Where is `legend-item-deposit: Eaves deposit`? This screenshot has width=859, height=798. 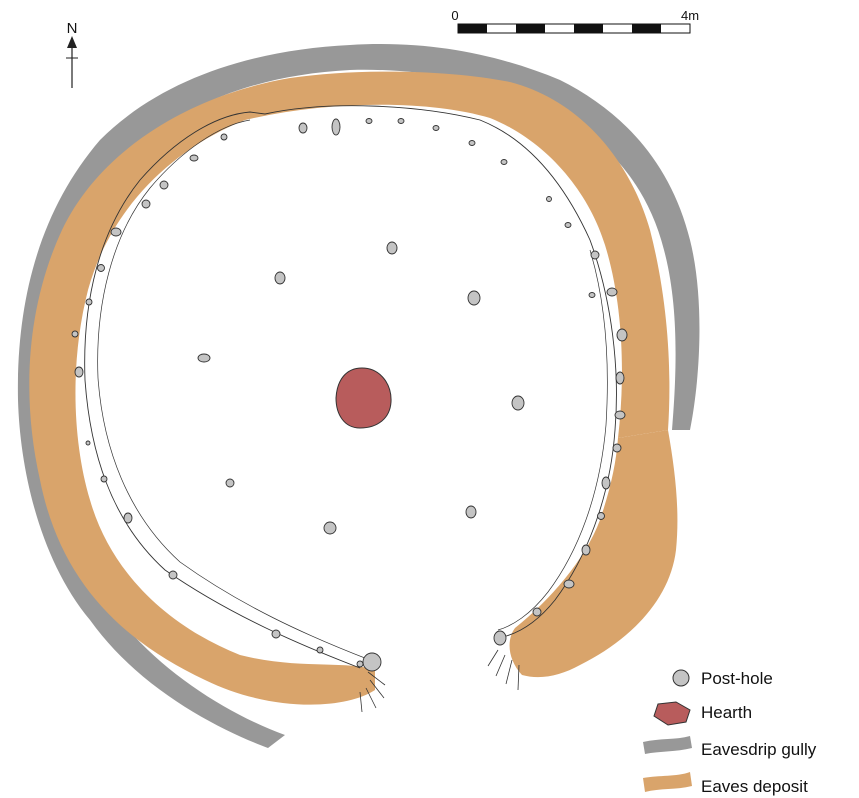
legend-item-deposit: Eaves deposit is located at coordinates (725, 784).